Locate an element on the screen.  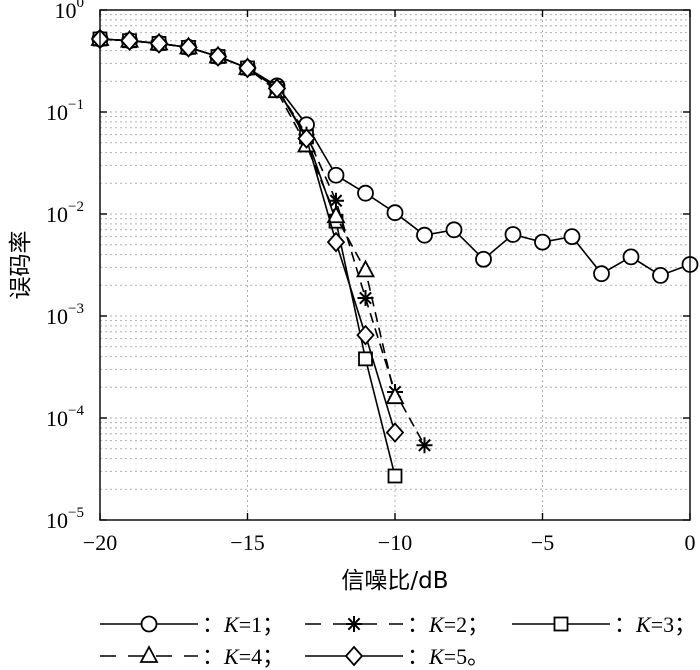
legend-marker-square is located at coordinates (561, 624).